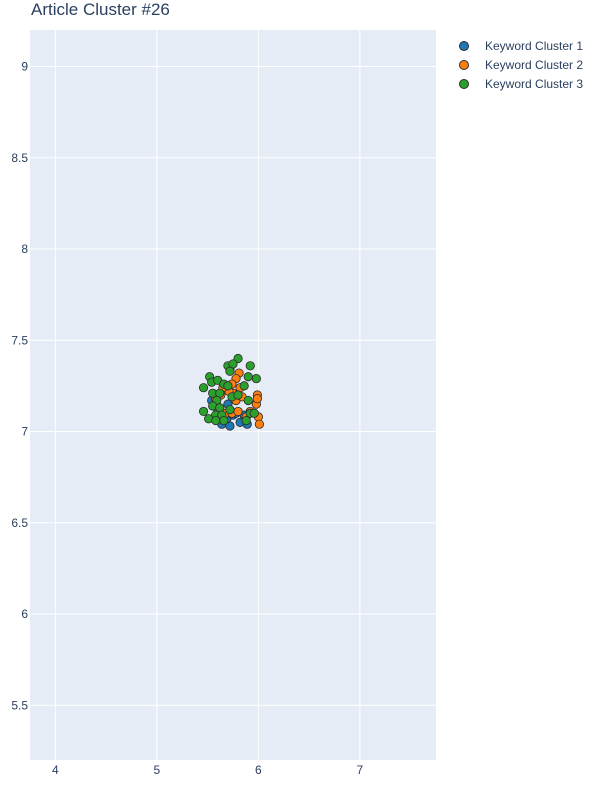  What do you see at coordinates (19, 705) in the screenshot?
I see `y-tick-label: 5.5` at bounding box center [19, 705].